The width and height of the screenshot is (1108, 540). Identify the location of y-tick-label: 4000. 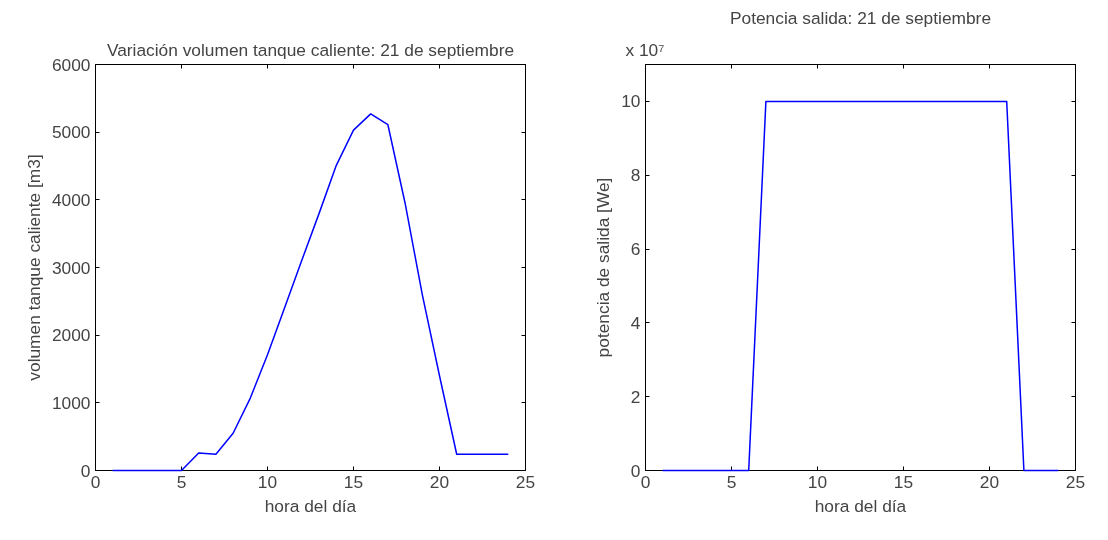
(71, 199).